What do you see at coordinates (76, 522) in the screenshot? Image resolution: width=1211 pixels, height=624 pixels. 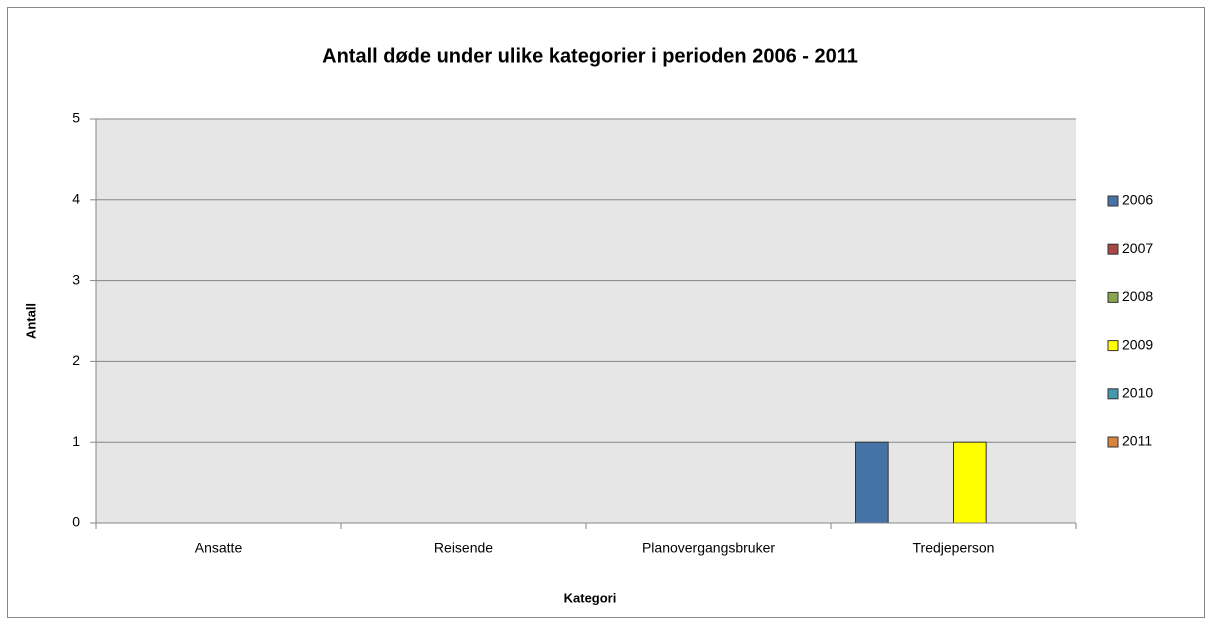 I see `y-tick-label: 0` at bounding box center [76, 522].